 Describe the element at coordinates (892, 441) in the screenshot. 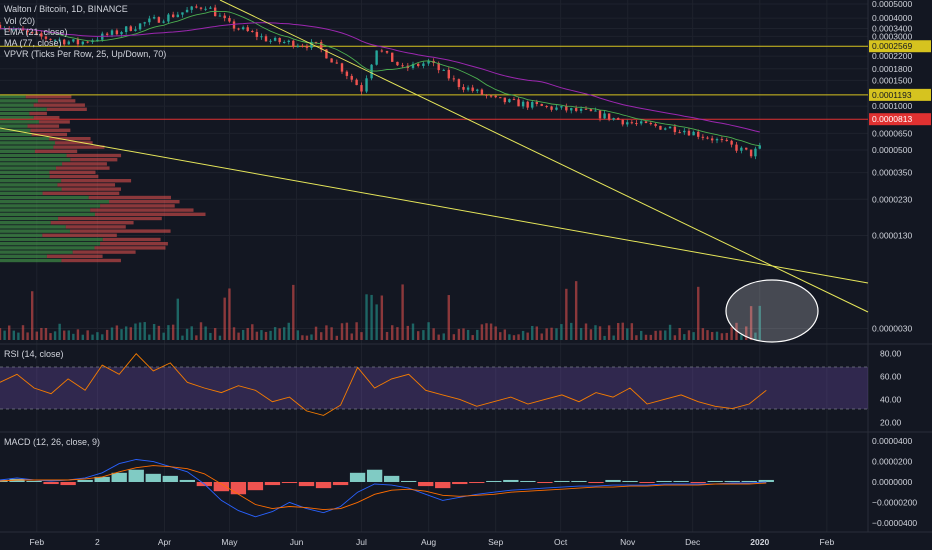

I see `macd-axis-tick: 0.0000400` at that location.